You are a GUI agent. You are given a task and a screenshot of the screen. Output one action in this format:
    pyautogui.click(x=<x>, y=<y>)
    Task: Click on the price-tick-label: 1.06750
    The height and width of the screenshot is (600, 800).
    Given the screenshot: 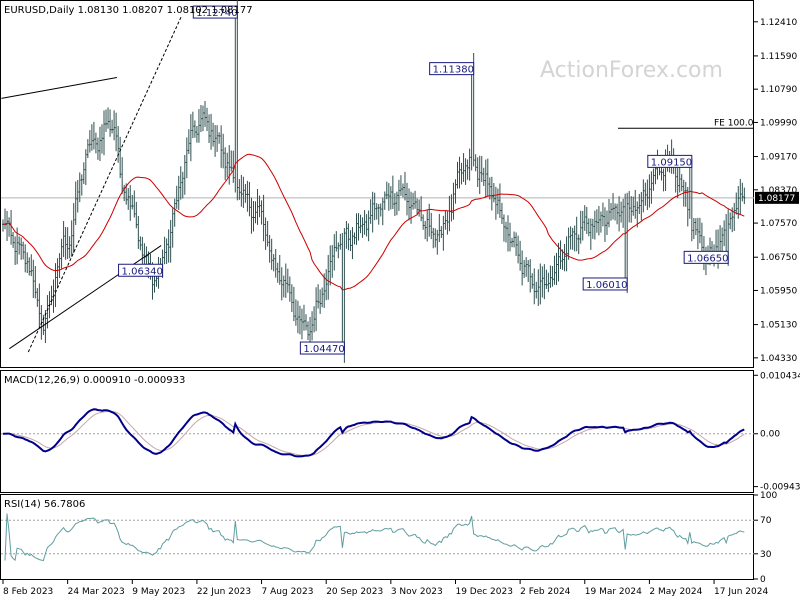 What is the action you would take?
    pyautogui.click(x=778, y=258)
    